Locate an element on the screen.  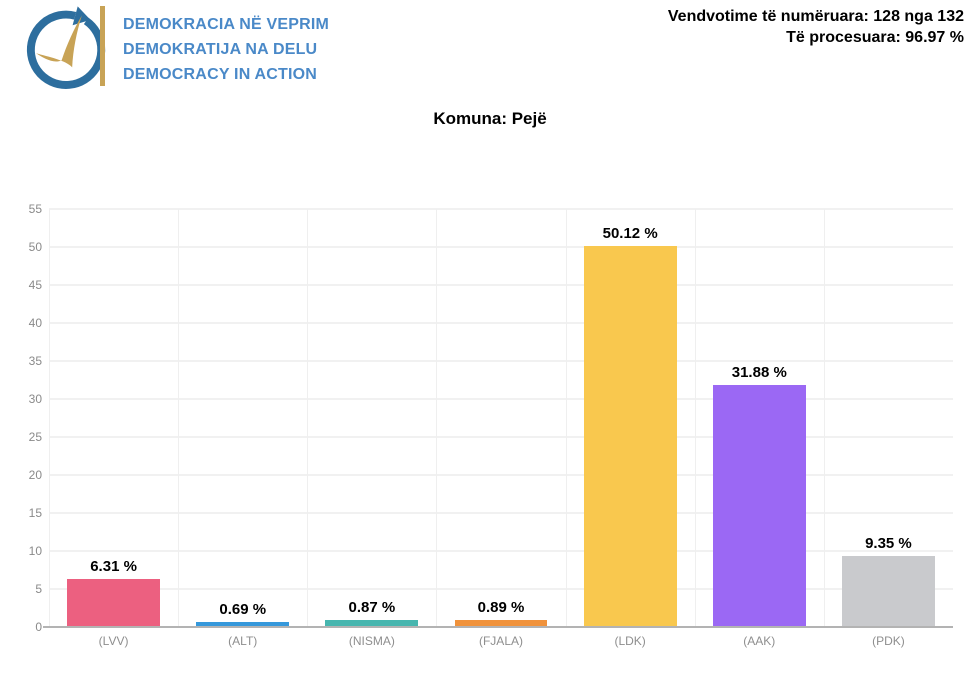
x-tick-label: (NISMA) is located at coordinates (371, 641).